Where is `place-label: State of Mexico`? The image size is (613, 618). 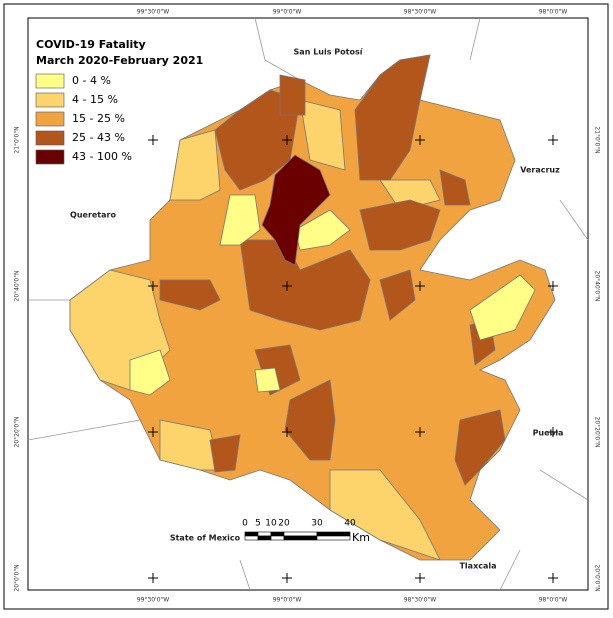 place-label: State of Mexico is located at coordinates (205, 538).